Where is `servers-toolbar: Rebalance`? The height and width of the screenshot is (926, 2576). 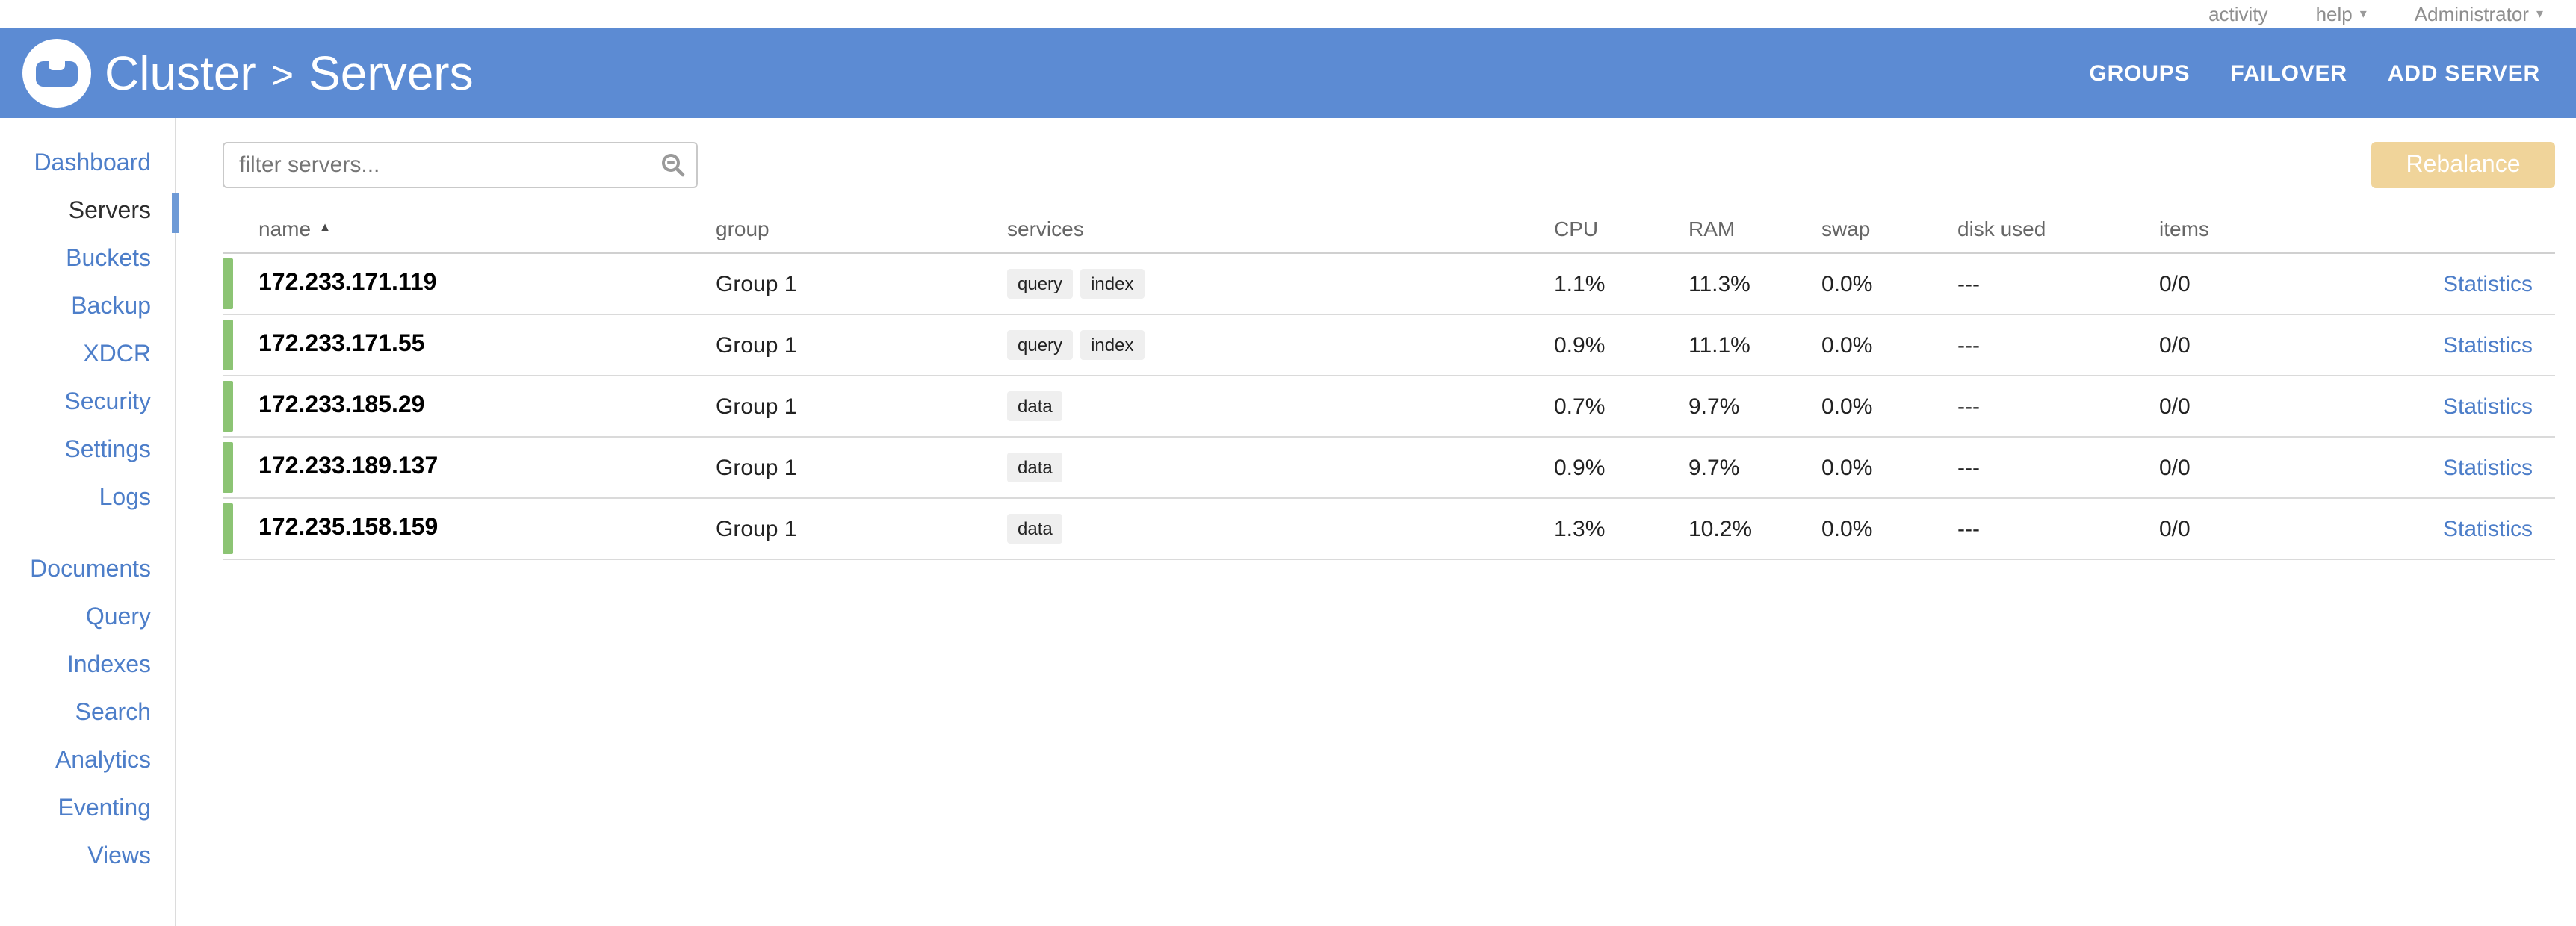 servers-toolbar: Rebalance is located at coordinates (1389, 165).